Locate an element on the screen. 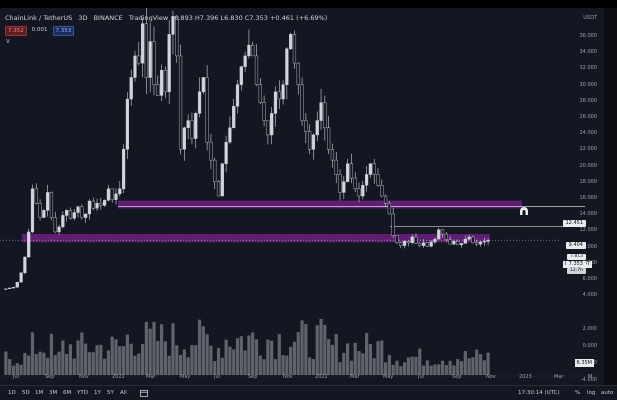  x-tick-label: Nov is located at coordinates (491, 377).